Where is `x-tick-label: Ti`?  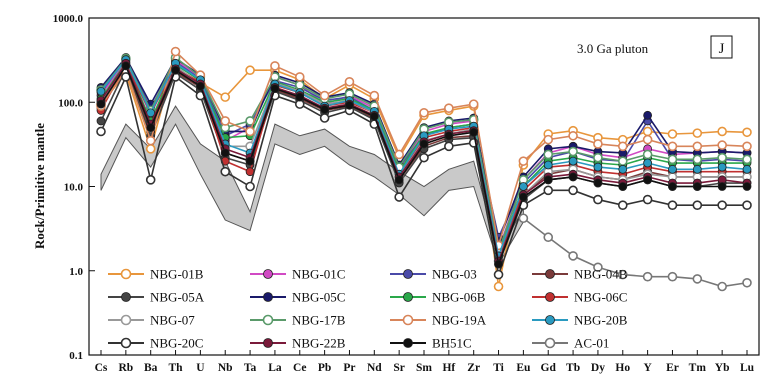
x-tick-label: Ti is located at coordinates (498, 368).